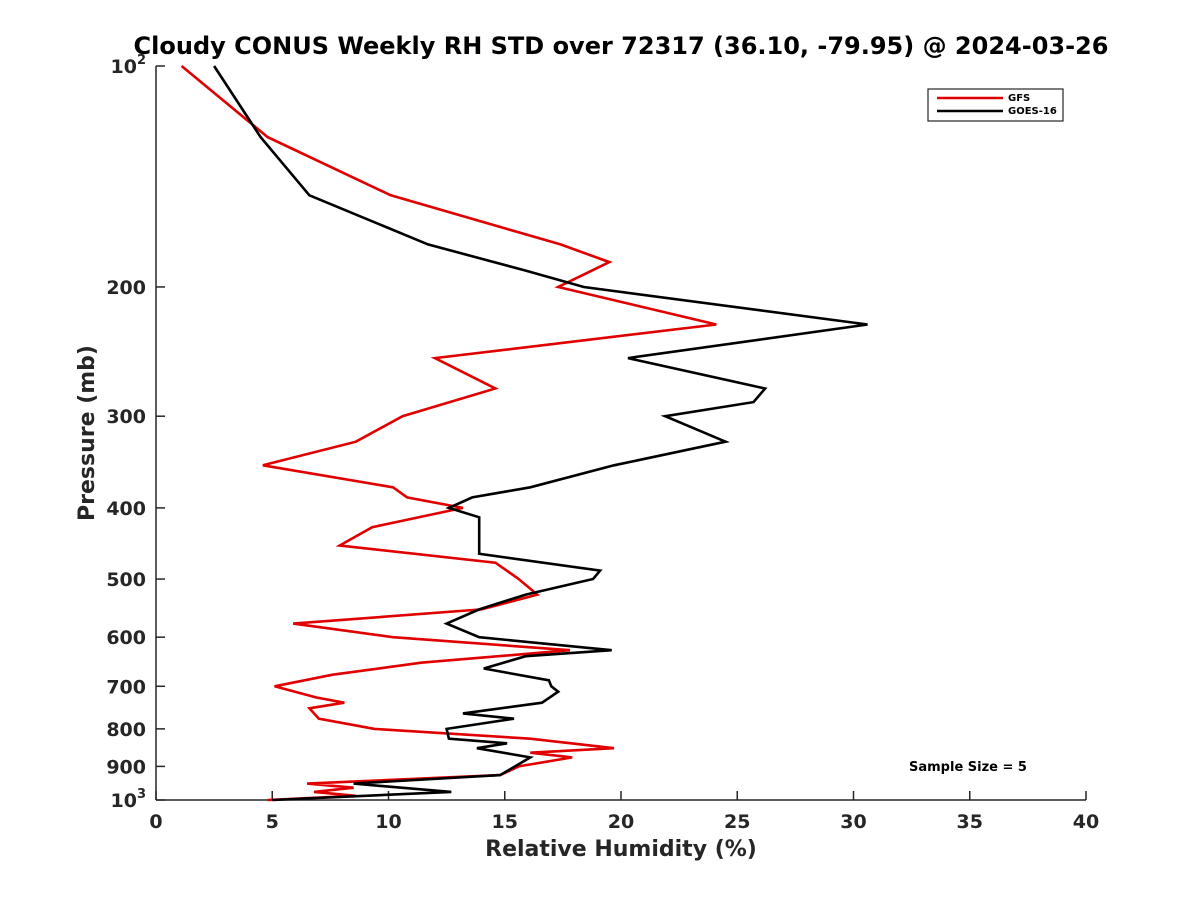  I want to click on y-tick-exponent: 3, so click(141, 794).